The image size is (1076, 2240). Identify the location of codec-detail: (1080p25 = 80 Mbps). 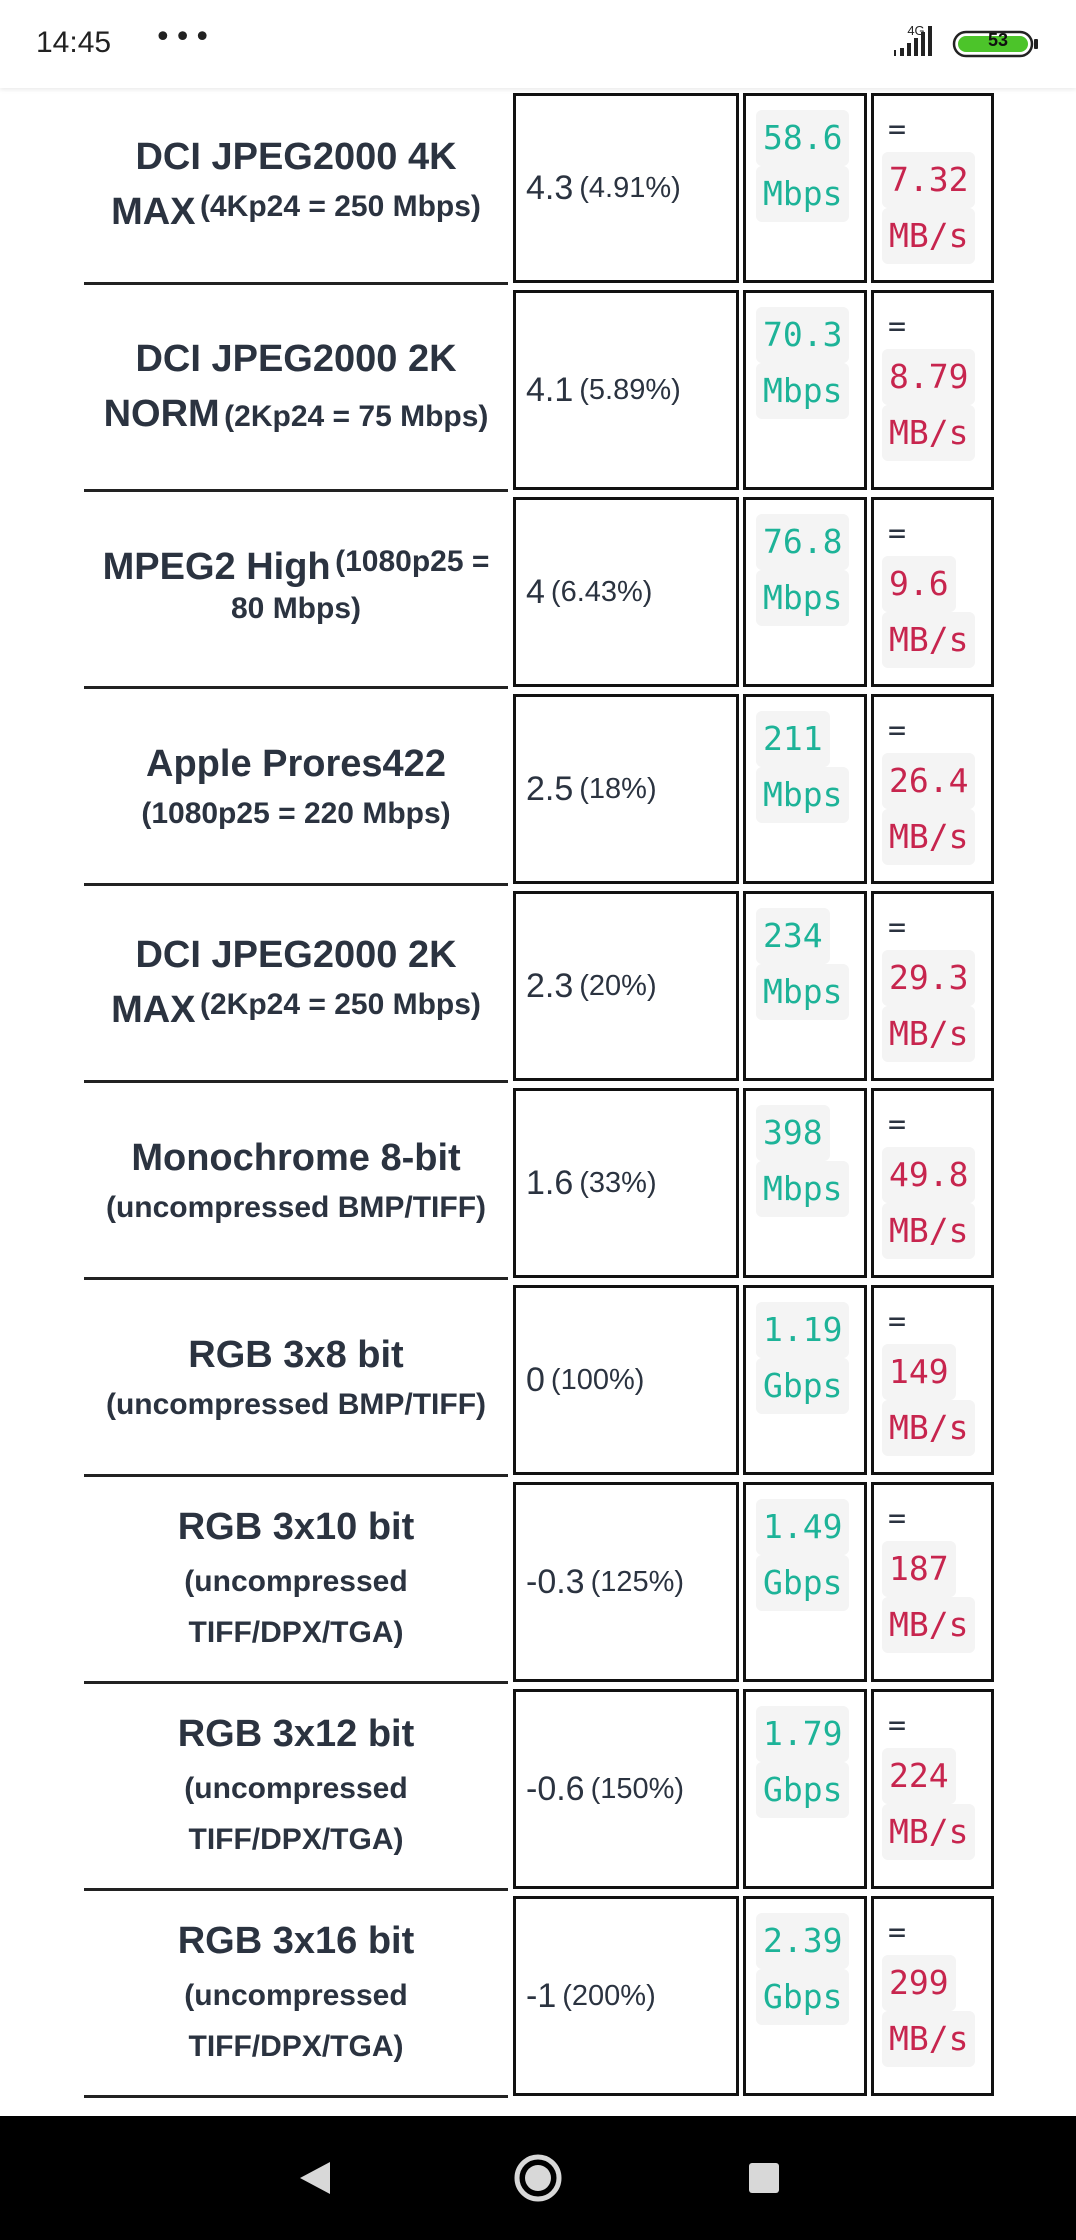
(360, 584).